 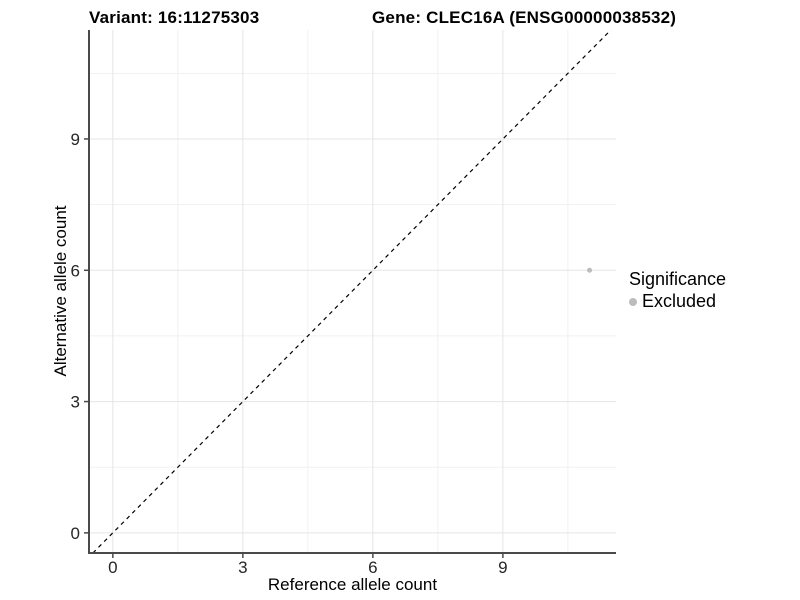 What do you see at coordinates (75, 270) in the screenshot?
I see `y-tick-label: 6` at bounding box center [75, 270].